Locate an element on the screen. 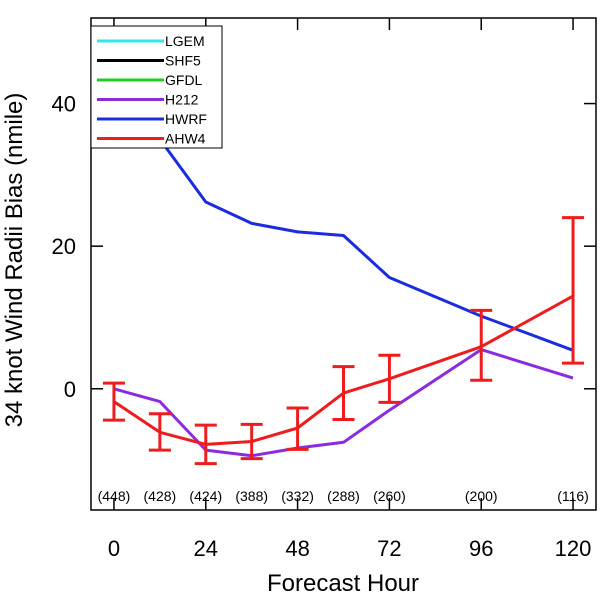 Image resolution: width=611 pixels, height=600 pixels. x-axis-title: Forecast Hour is located at coordinates (343, 583).